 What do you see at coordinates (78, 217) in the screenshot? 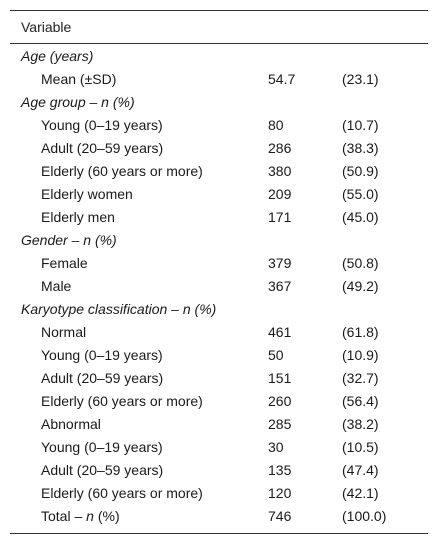
I see `row-label: Elderly men` at bounding box center [78, 217].